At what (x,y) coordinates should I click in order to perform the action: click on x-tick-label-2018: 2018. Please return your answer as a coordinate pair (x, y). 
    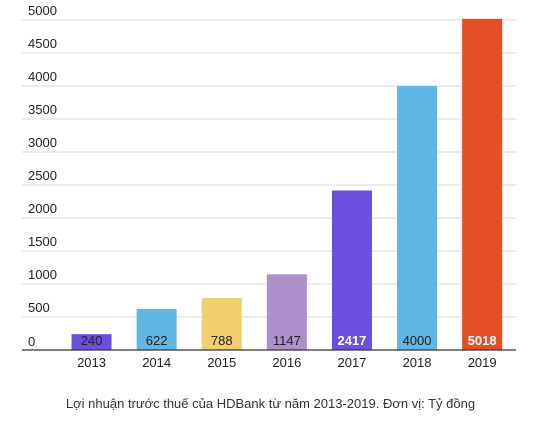
    Looking at the image, I should click on (417, 362).